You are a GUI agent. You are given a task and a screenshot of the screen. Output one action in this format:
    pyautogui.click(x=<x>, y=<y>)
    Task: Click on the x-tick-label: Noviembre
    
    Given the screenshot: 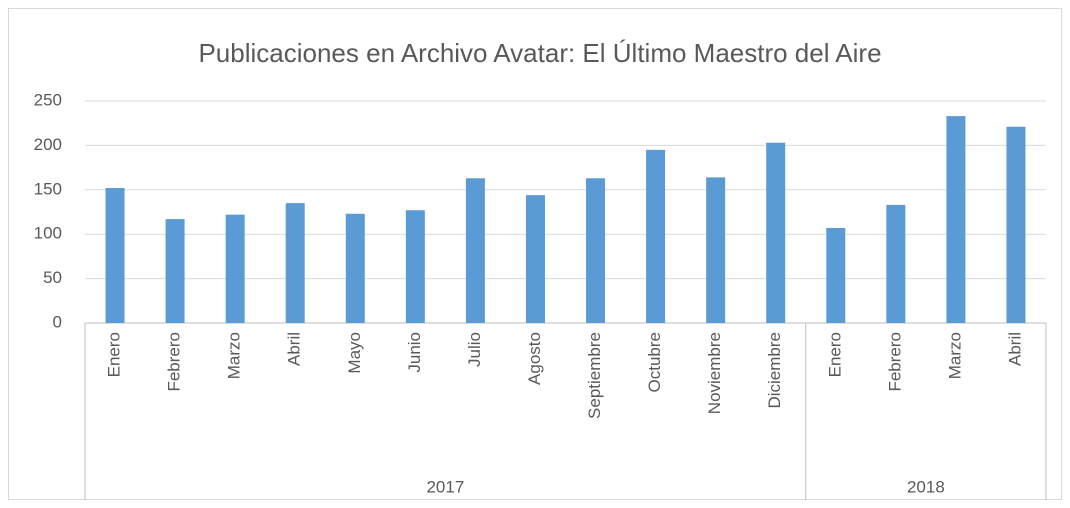 What is the action you would take?
    pyautogui.click(x=714, y=373)
    